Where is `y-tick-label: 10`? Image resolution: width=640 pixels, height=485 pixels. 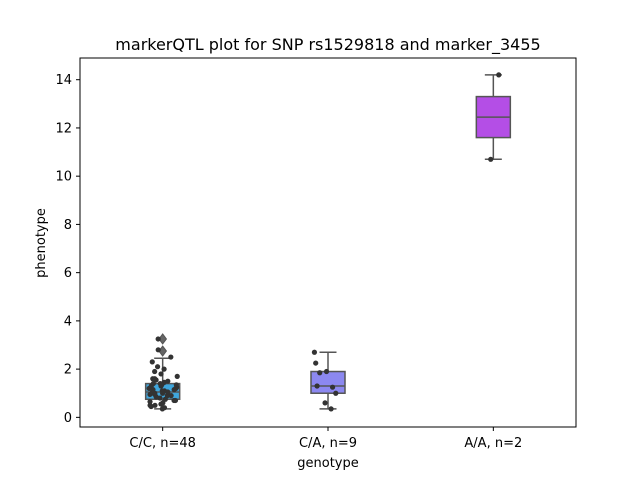 y-tick-label: 10 is located at coordinates (63, 177).